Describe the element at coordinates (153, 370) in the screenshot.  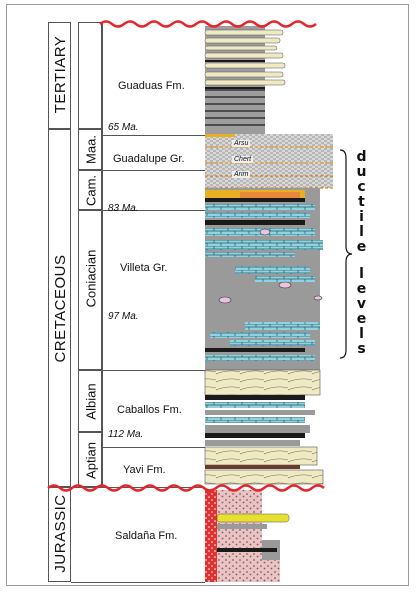
I see `boundary-villeta-base` at that location.